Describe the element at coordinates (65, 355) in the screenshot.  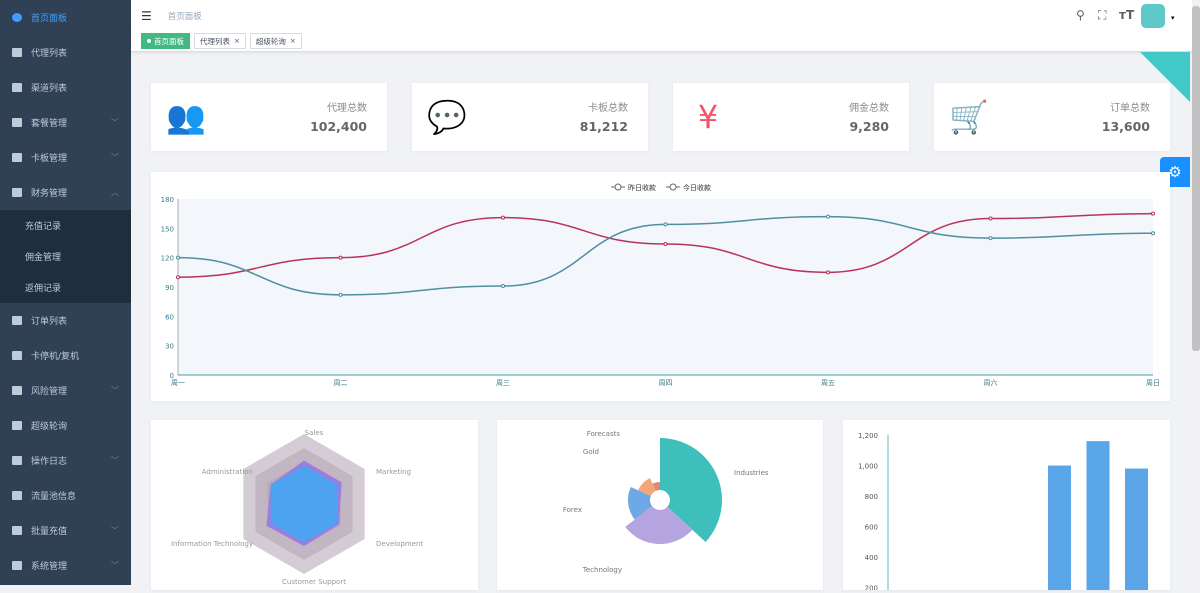
I see `sidebar-item-7: 卡停机/复机` at that location.